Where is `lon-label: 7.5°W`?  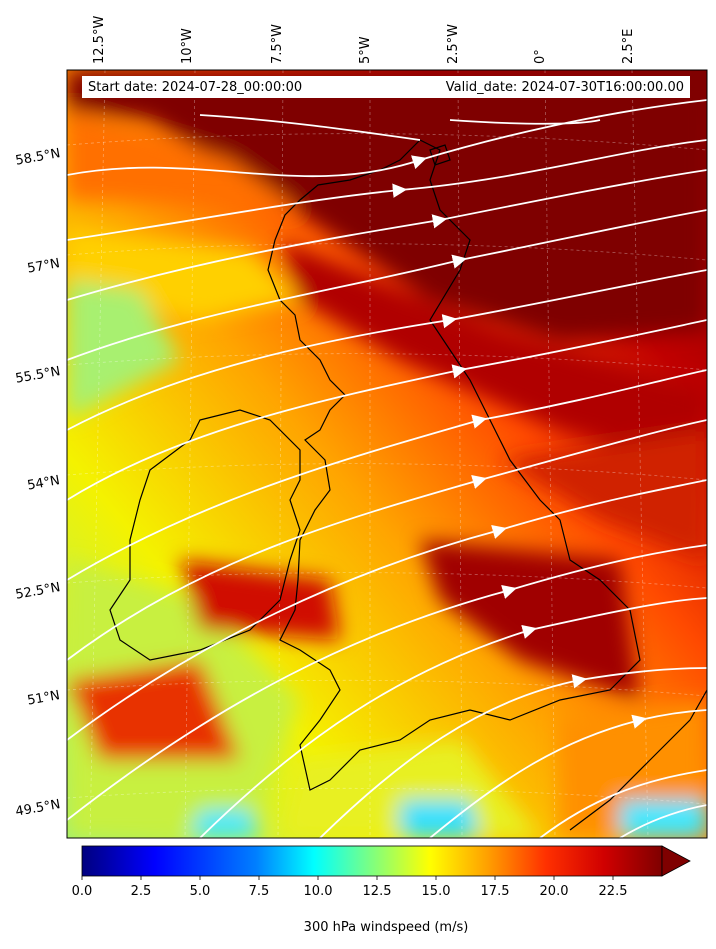
lon-label: 7.5°W is located at coordinates (277, 43).